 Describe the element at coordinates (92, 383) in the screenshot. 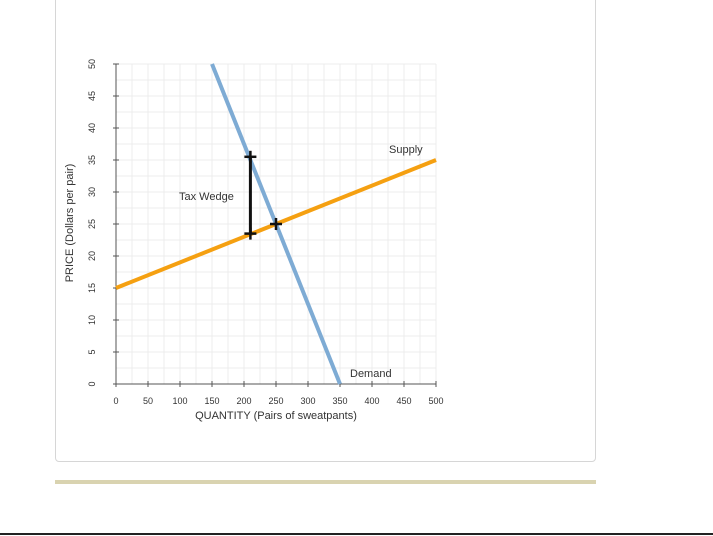

I see `y-tick-label: 0` at that location.